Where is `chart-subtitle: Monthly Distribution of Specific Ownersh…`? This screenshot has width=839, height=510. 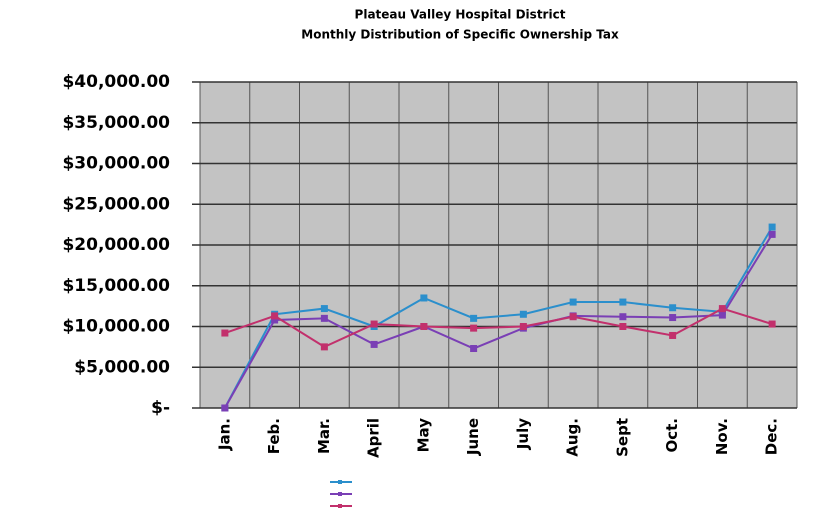 chart-subtitle: Monthly Distribution of Specific Ownersh… is located at coordinates (460, 35).